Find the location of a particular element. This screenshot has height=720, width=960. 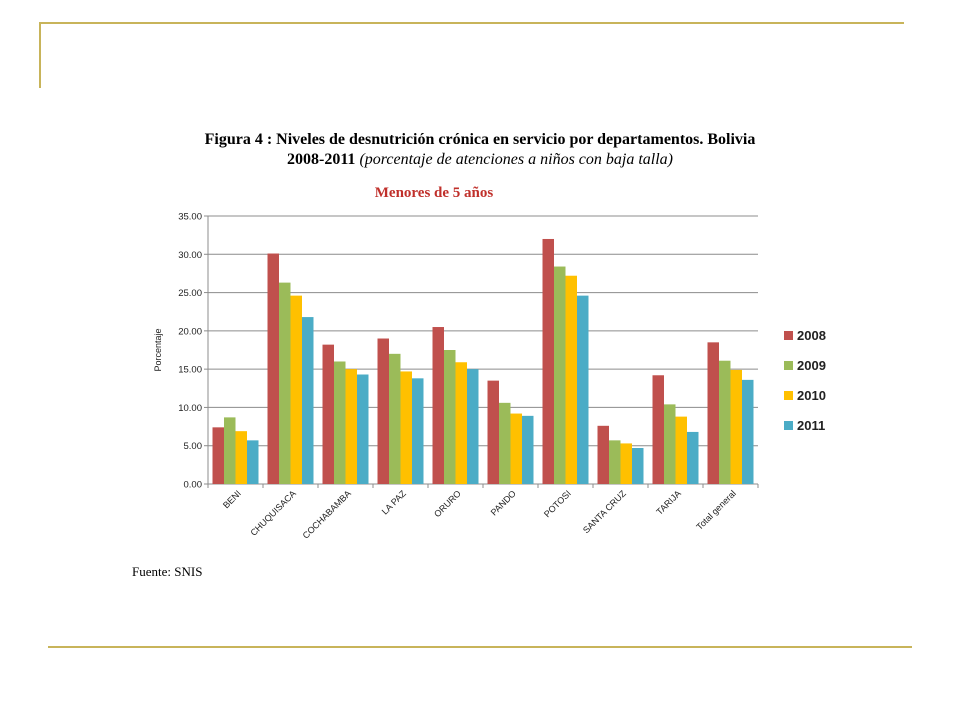

x-tick-label: ORURO is located at coordinates (447, 503).